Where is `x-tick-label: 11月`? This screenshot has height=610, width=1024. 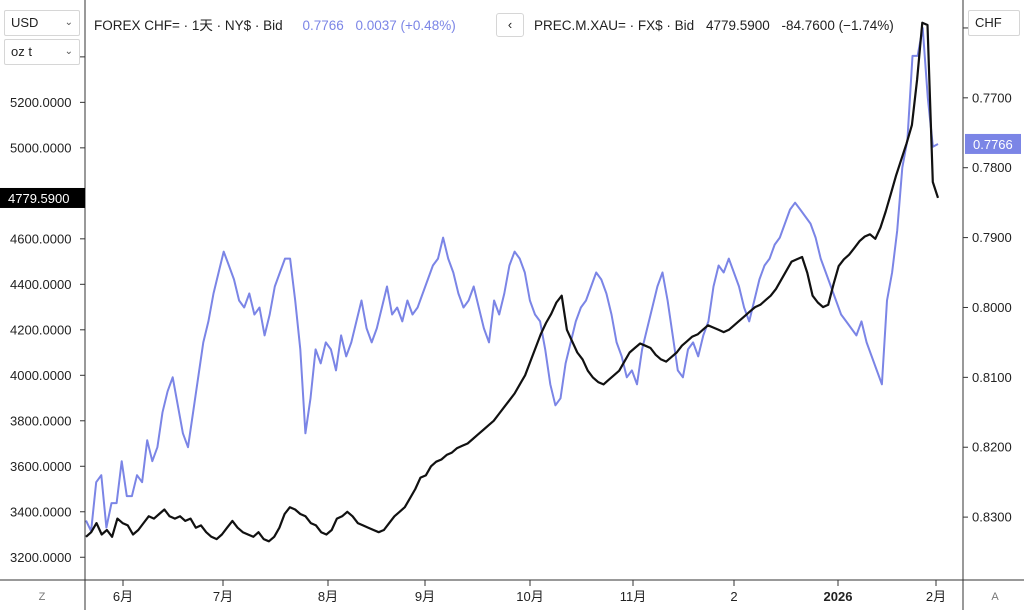
x-tick-label: 11月 is located at coordinates (633, 596).